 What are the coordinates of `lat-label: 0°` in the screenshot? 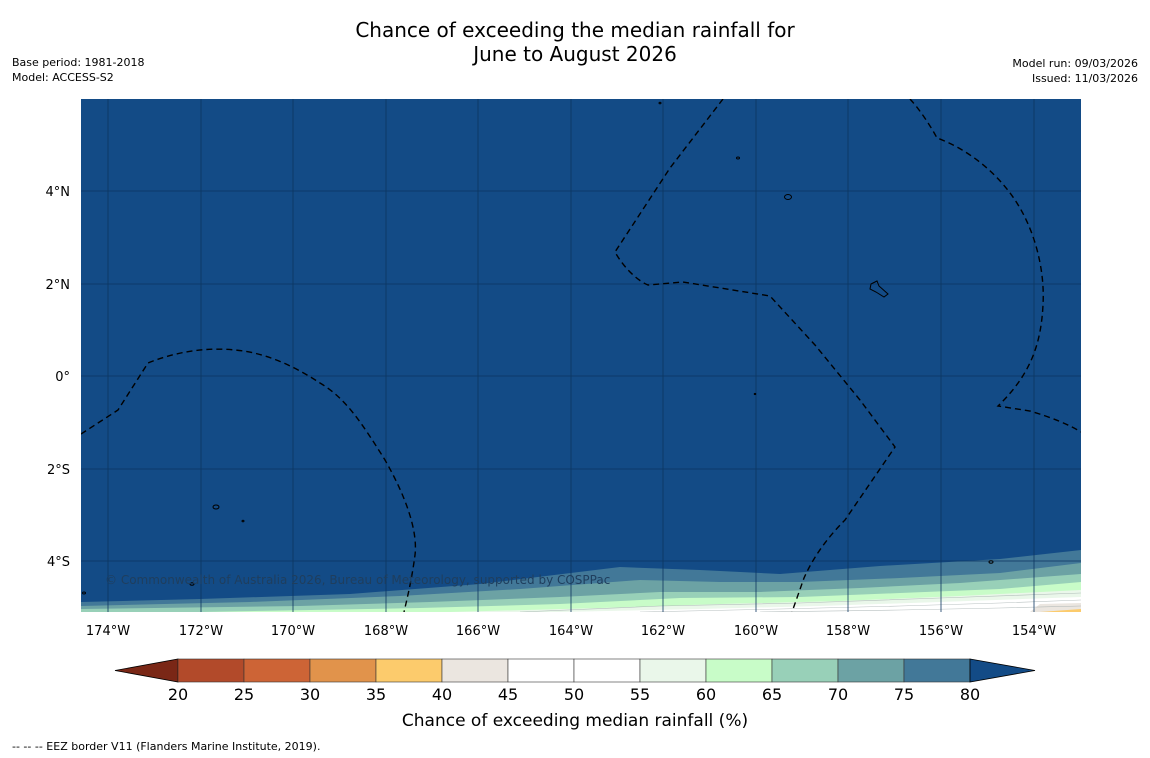 It's located at (62, 377).